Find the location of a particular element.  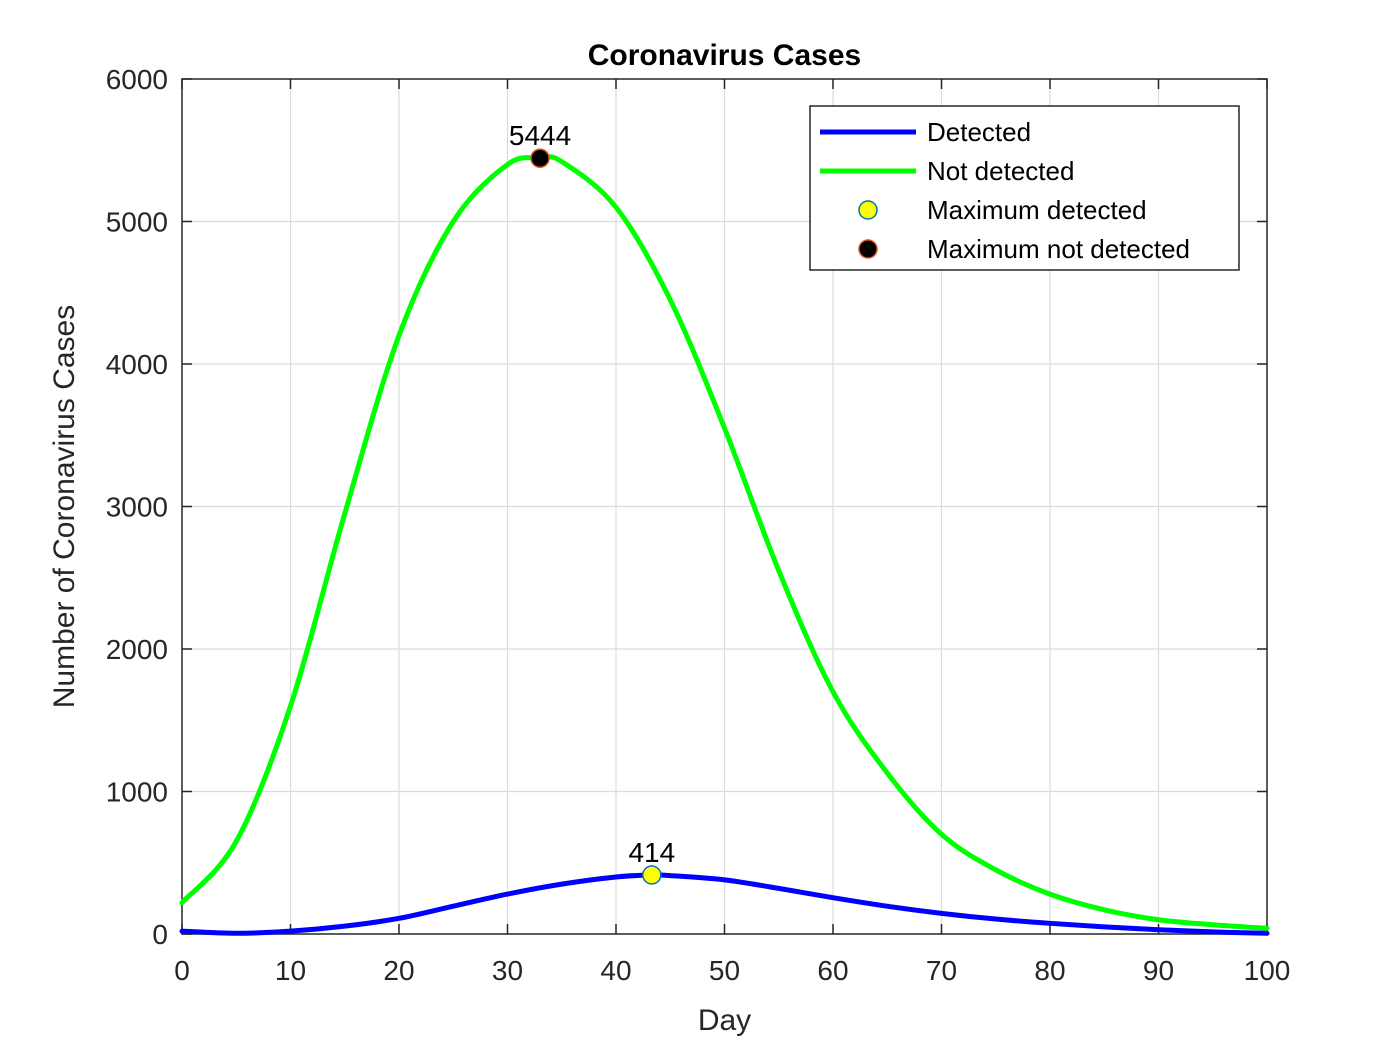

x-tick-label: 90 is located at coordinates (1158, 970).